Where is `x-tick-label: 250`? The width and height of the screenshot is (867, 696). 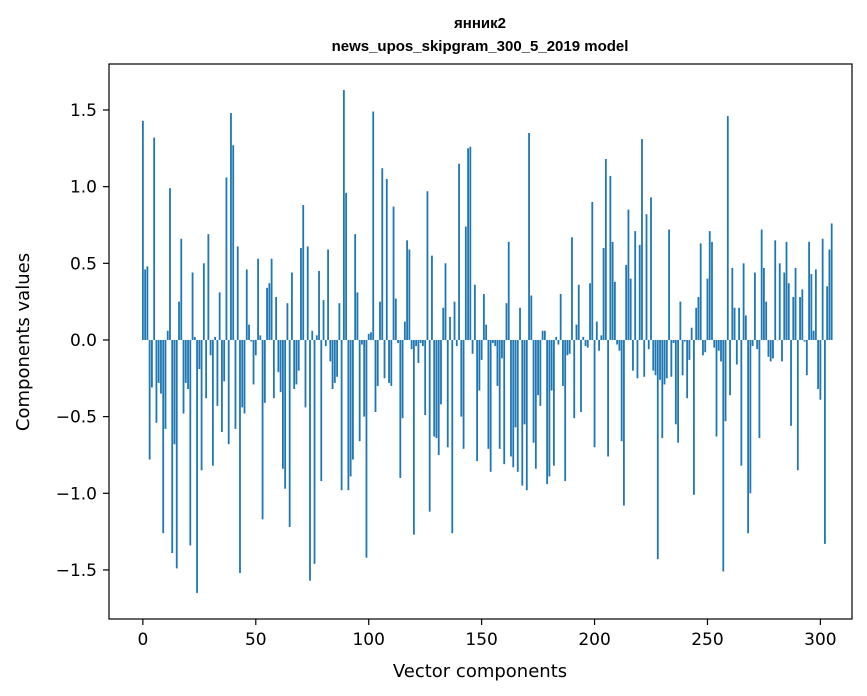 x-tick-label: 250 is located at coordinates (707, 640).